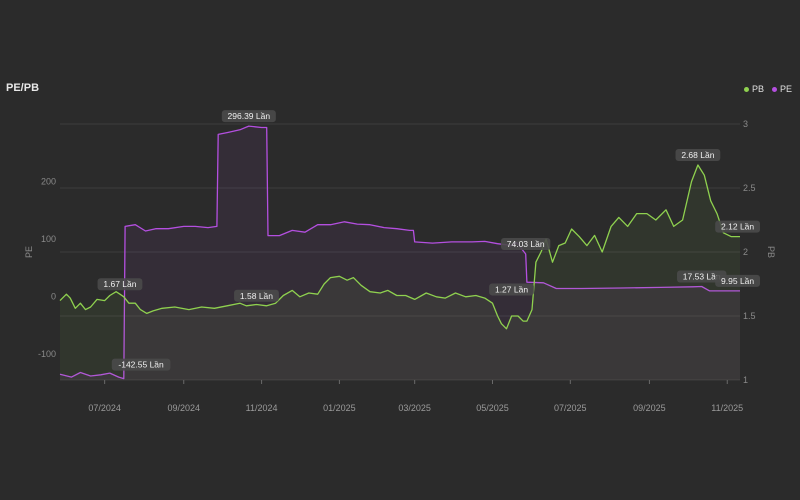 The image size is (800, 500). What do you see at coordinates (48, 239) in the screenshot?
I see `y-left-tick-label: 100` at bounding box center [48, 239].